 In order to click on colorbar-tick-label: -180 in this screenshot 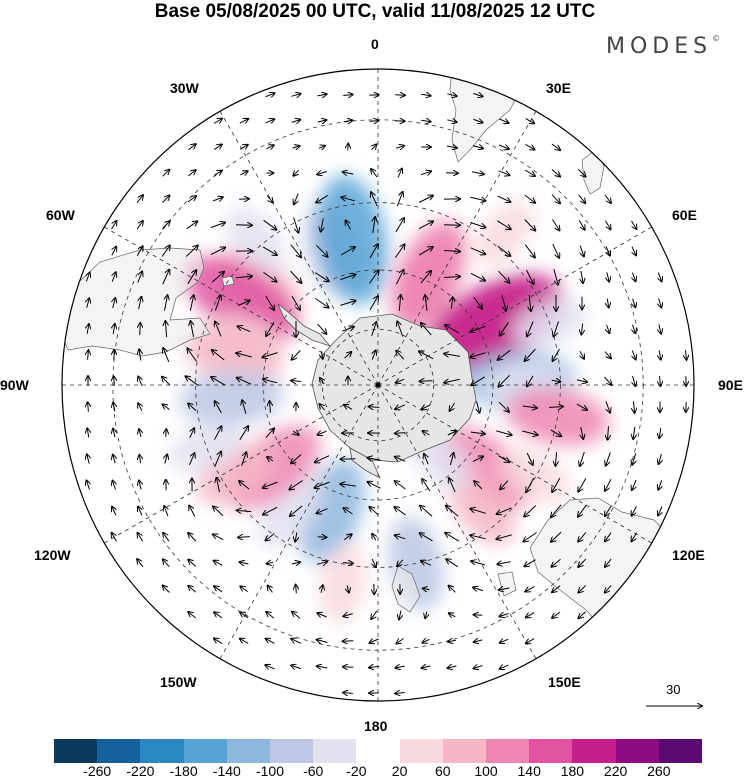, I will do `click(183, 771)`.